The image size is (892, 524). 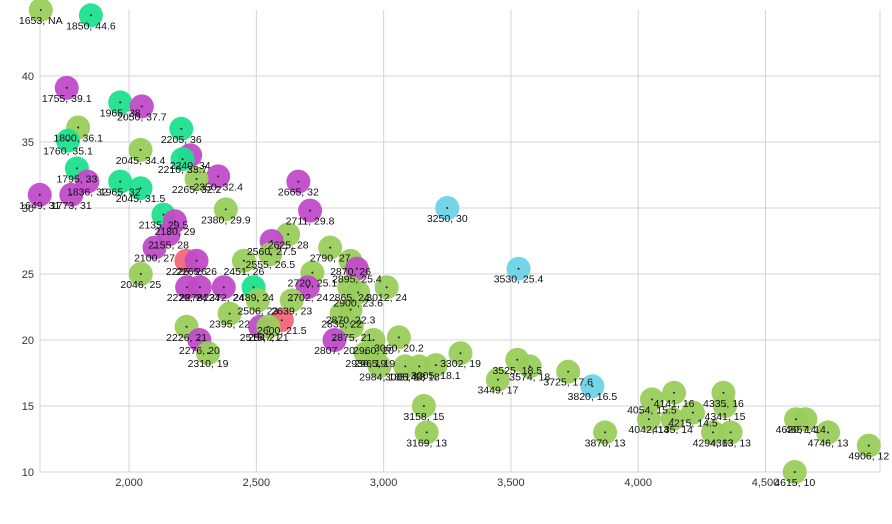 I want to click on data-label: 2702, 24, so click(x=307, y=298).